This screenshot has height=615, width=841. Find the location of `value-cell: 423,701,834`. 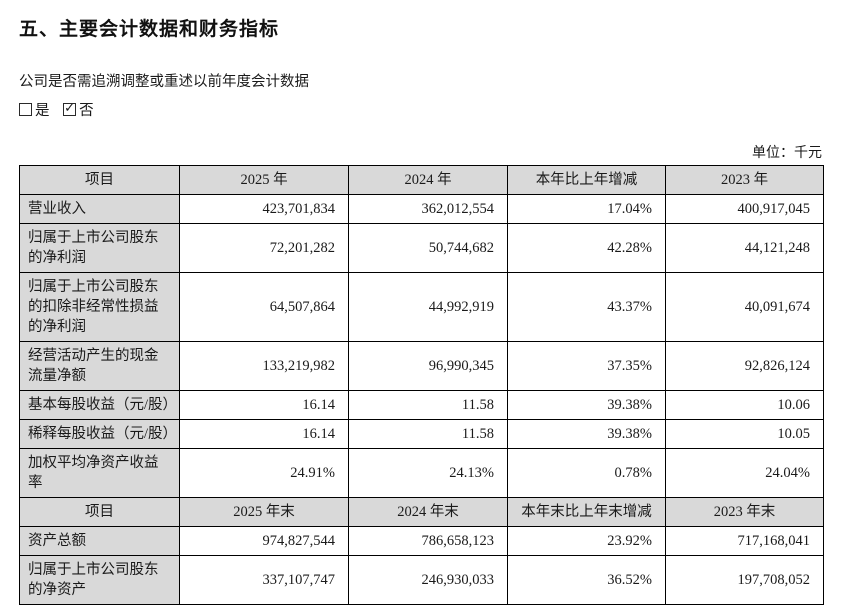

value-cell: 423,701,834 is located at coordinates (264, 209).